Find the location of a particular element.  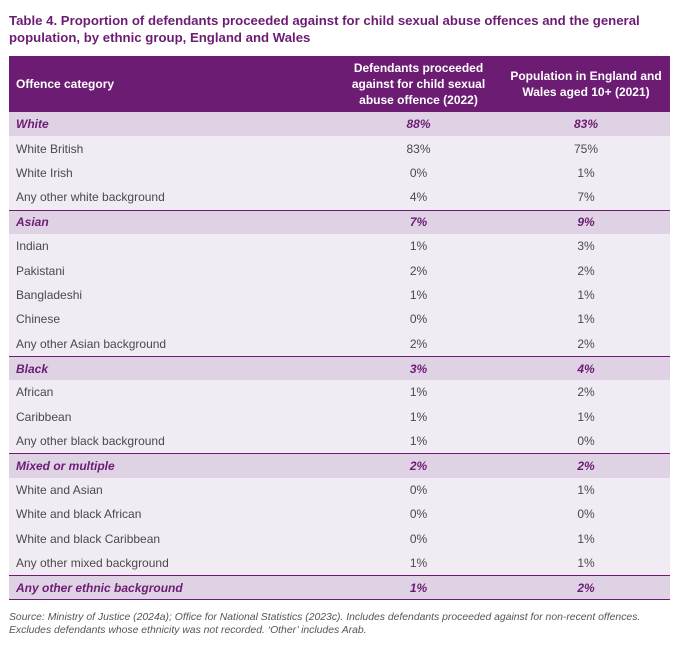

defendants-cell: 83% is located at coordinates (418, 148).